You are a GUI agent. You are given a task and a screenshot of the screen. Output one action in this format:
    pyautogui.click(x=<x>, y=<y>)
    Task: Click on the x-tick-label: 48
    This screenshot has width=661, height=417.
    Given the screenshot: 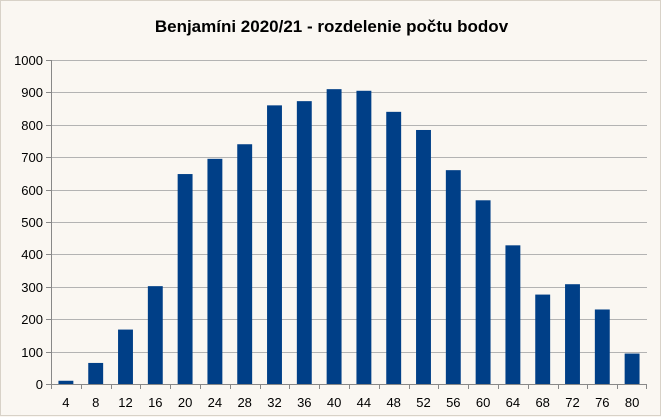 What is the action you would take?
    pyautogui.click(x=393, y=402)
    